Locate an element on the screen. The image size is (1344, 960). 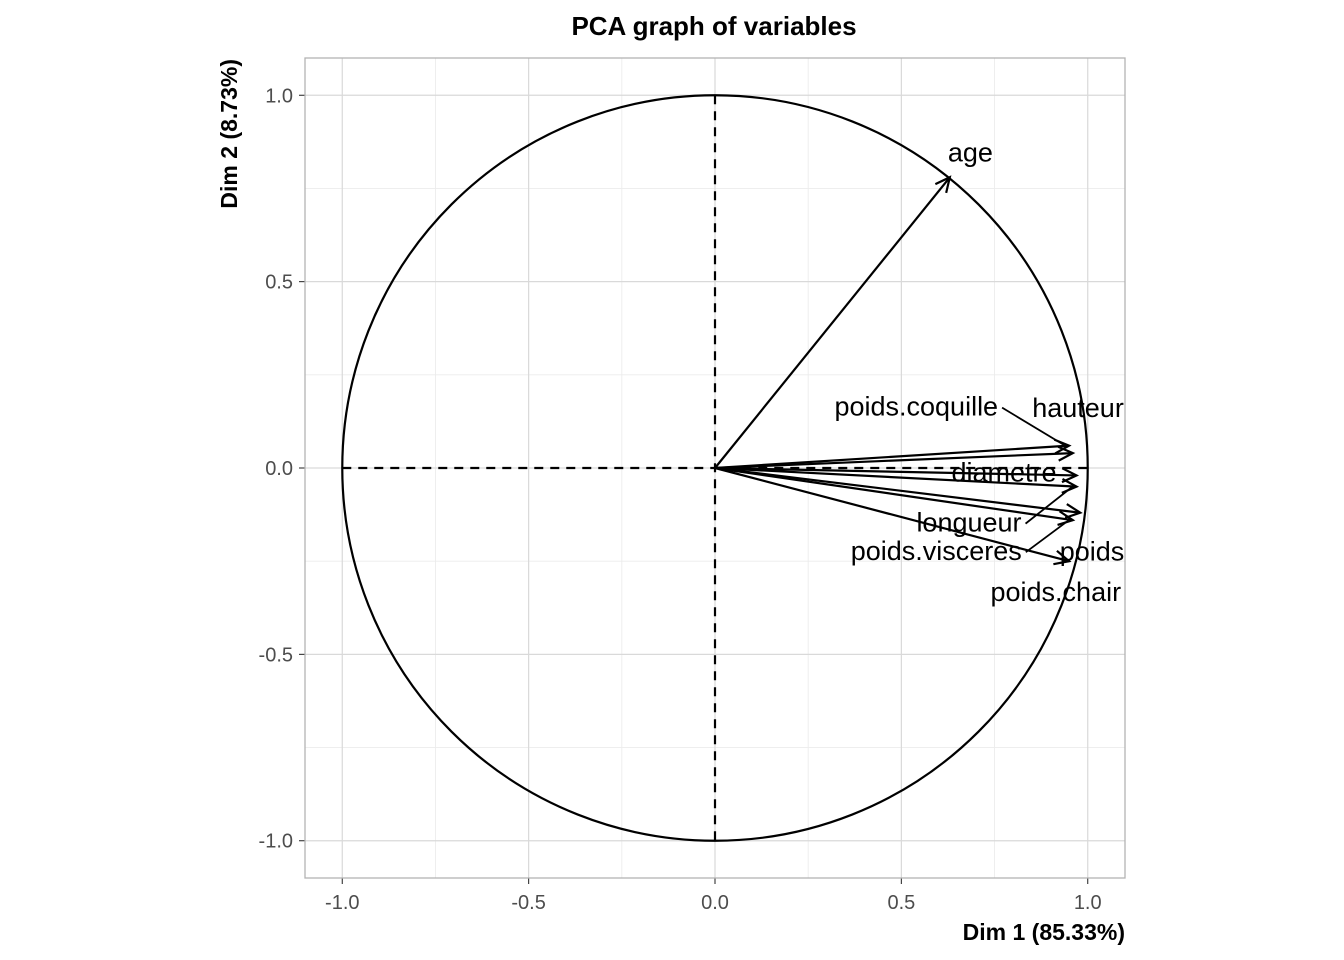
leader-poids-coquille is located at coordinates (1033, 426).